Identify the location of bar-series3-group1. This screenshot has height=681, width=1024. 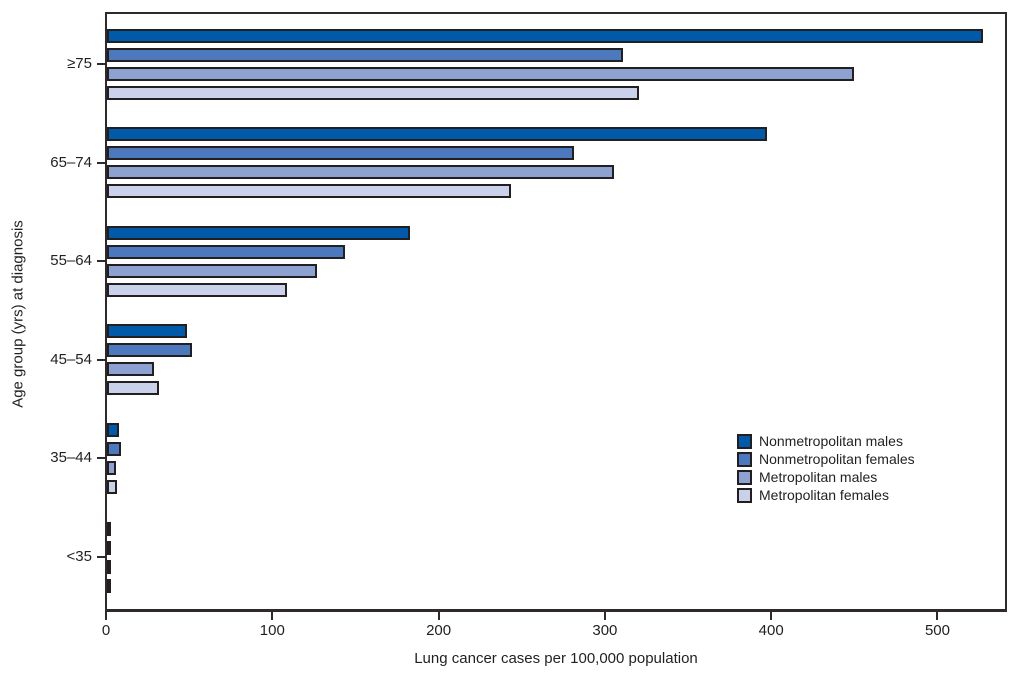
(309, 191).